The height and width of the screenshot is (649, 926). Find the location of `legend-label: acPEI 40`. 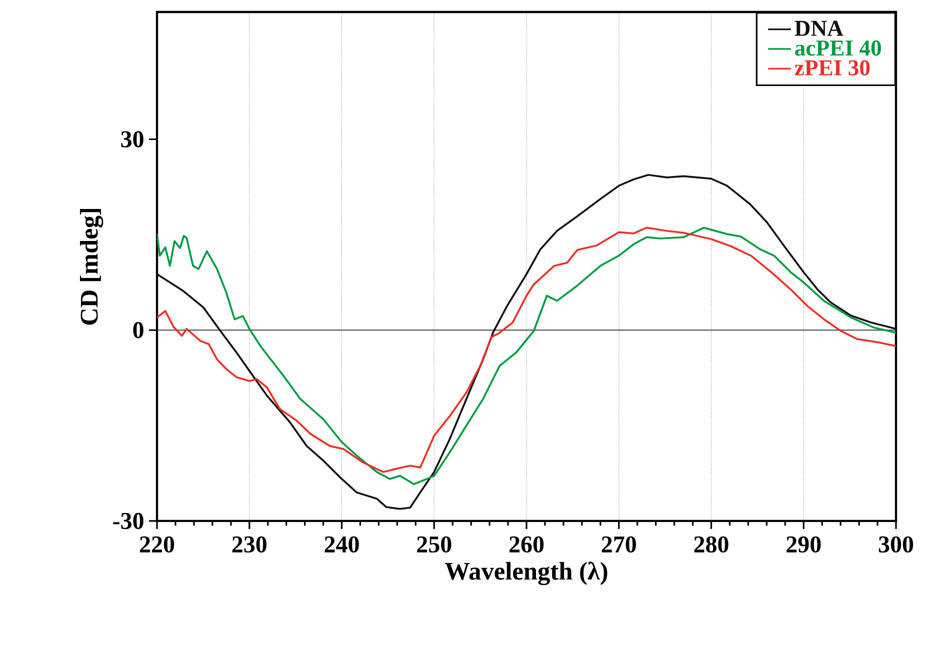

legend-label: acPEI 40 is located at coordinates (838, 48).